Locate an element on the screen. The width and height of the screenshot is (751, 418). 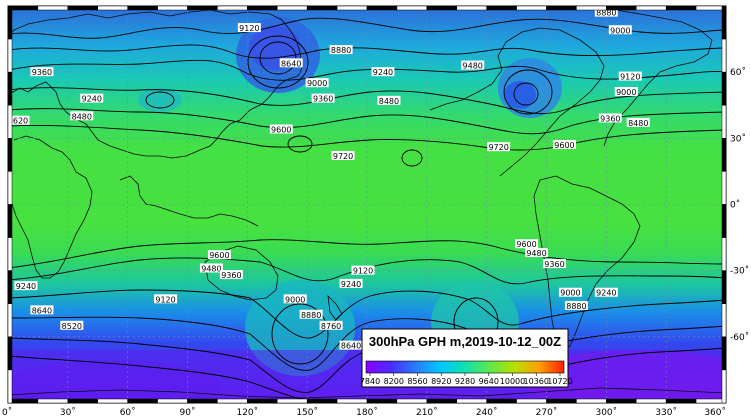
colorbar-tick-label: 10000 is located at coordinates (512, 381).